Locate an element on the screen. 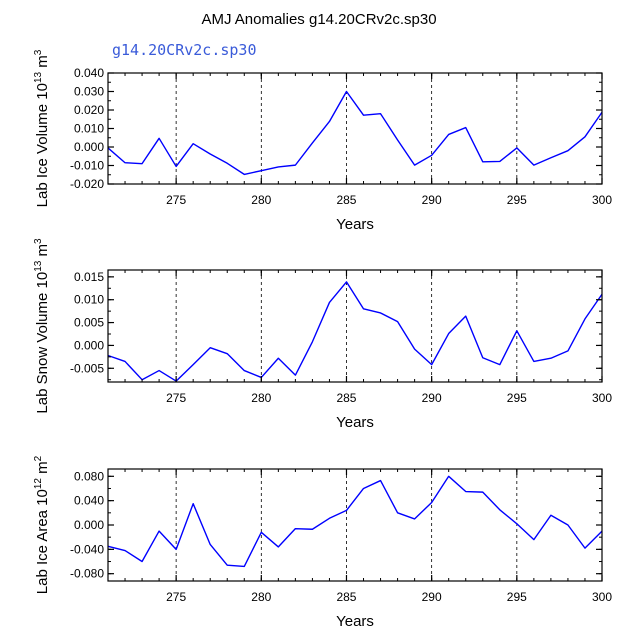  y-axis-title: Lab Ice Area 1012 m2 is located at coordinates (42, 524).